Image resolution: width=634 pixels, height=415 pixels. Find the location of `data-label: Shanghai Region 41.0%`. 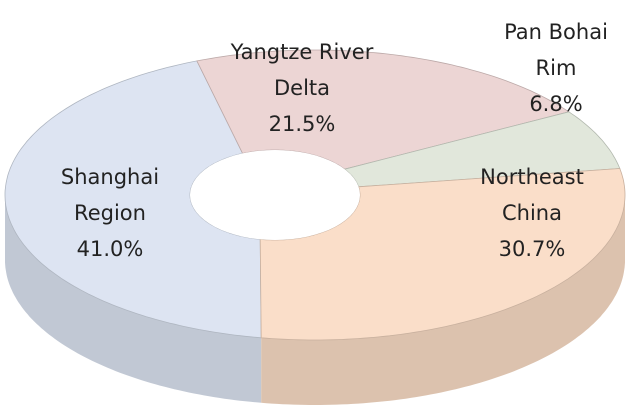

data-label: Shanghai Region 41.0% is located at coordinates (110, 213).